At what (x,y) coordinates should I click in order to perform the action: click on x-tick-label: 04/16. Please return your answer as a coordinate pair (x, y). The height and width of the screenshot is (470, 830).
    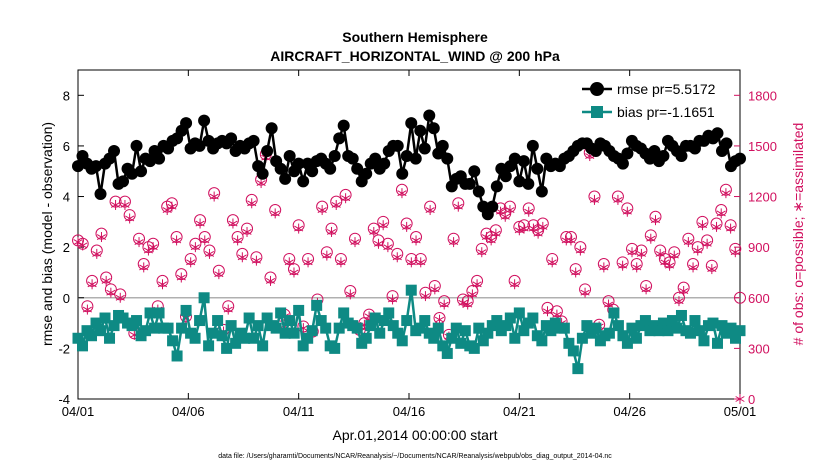
    Looking at the image, I should click on (409, 411).